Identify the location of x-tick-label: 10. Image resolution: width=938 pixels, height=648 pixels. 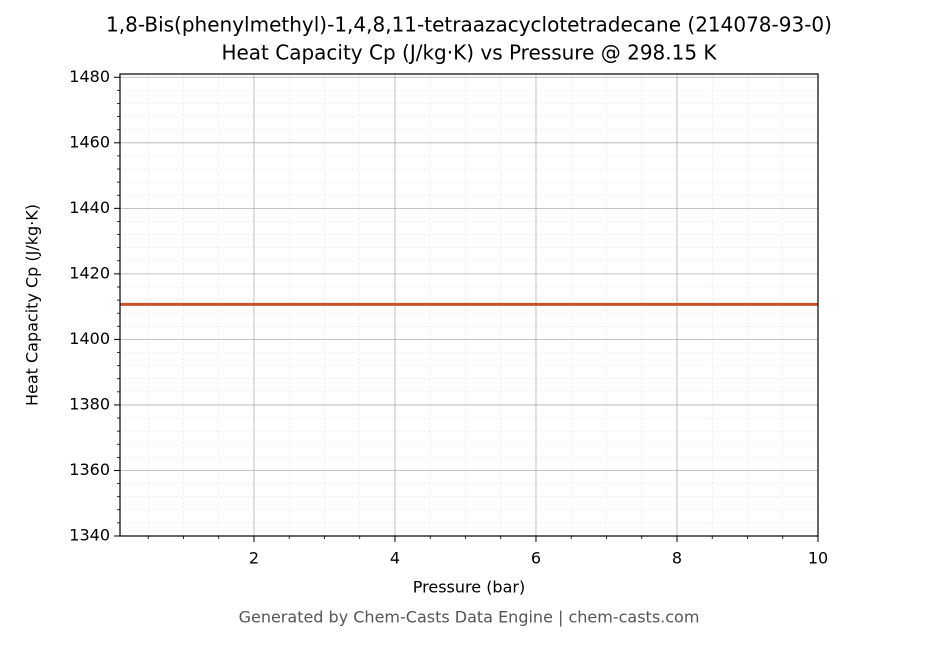
(818, 558).